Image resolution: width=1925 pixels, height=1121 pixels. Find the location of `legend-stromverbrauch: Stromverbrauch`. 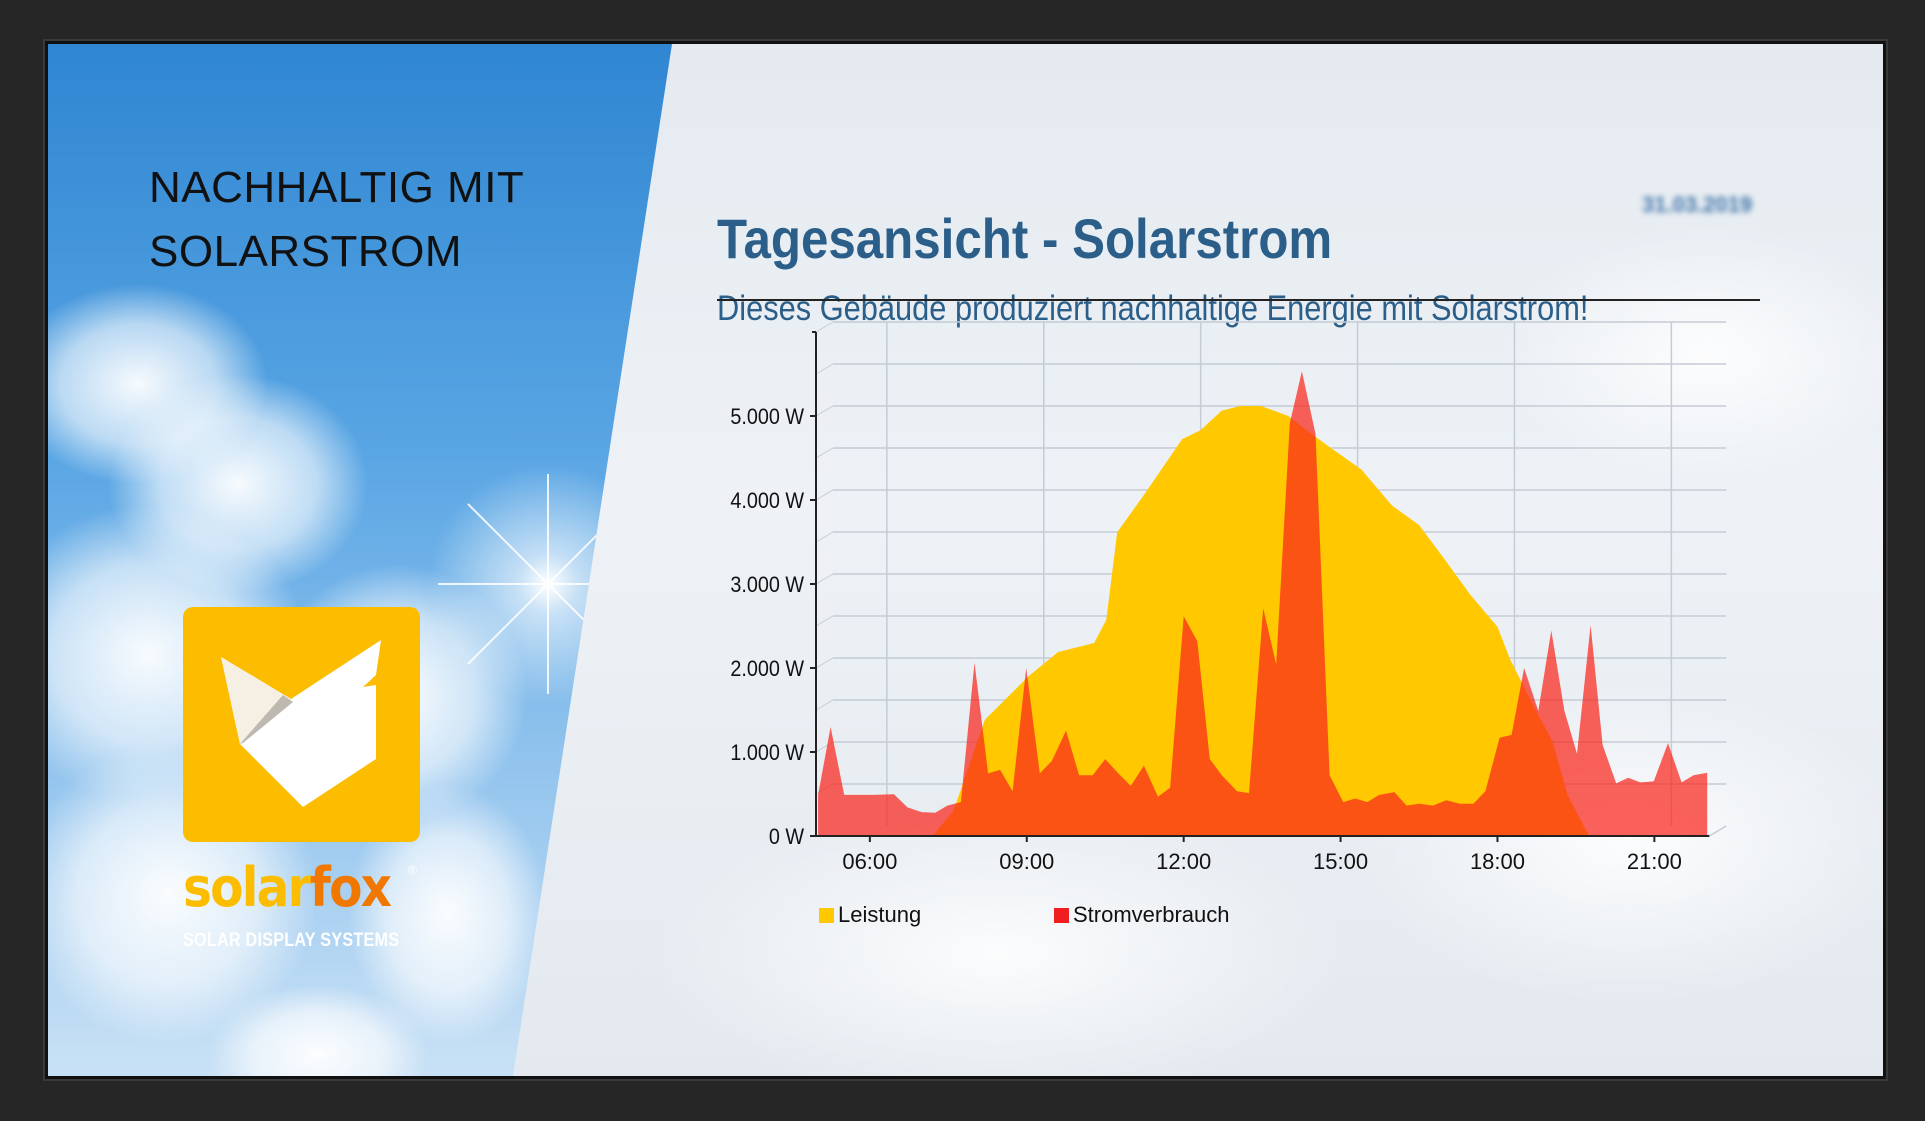

legend-stromverbrauch: Stromverbrauch is located at coordinates (1142, 915).